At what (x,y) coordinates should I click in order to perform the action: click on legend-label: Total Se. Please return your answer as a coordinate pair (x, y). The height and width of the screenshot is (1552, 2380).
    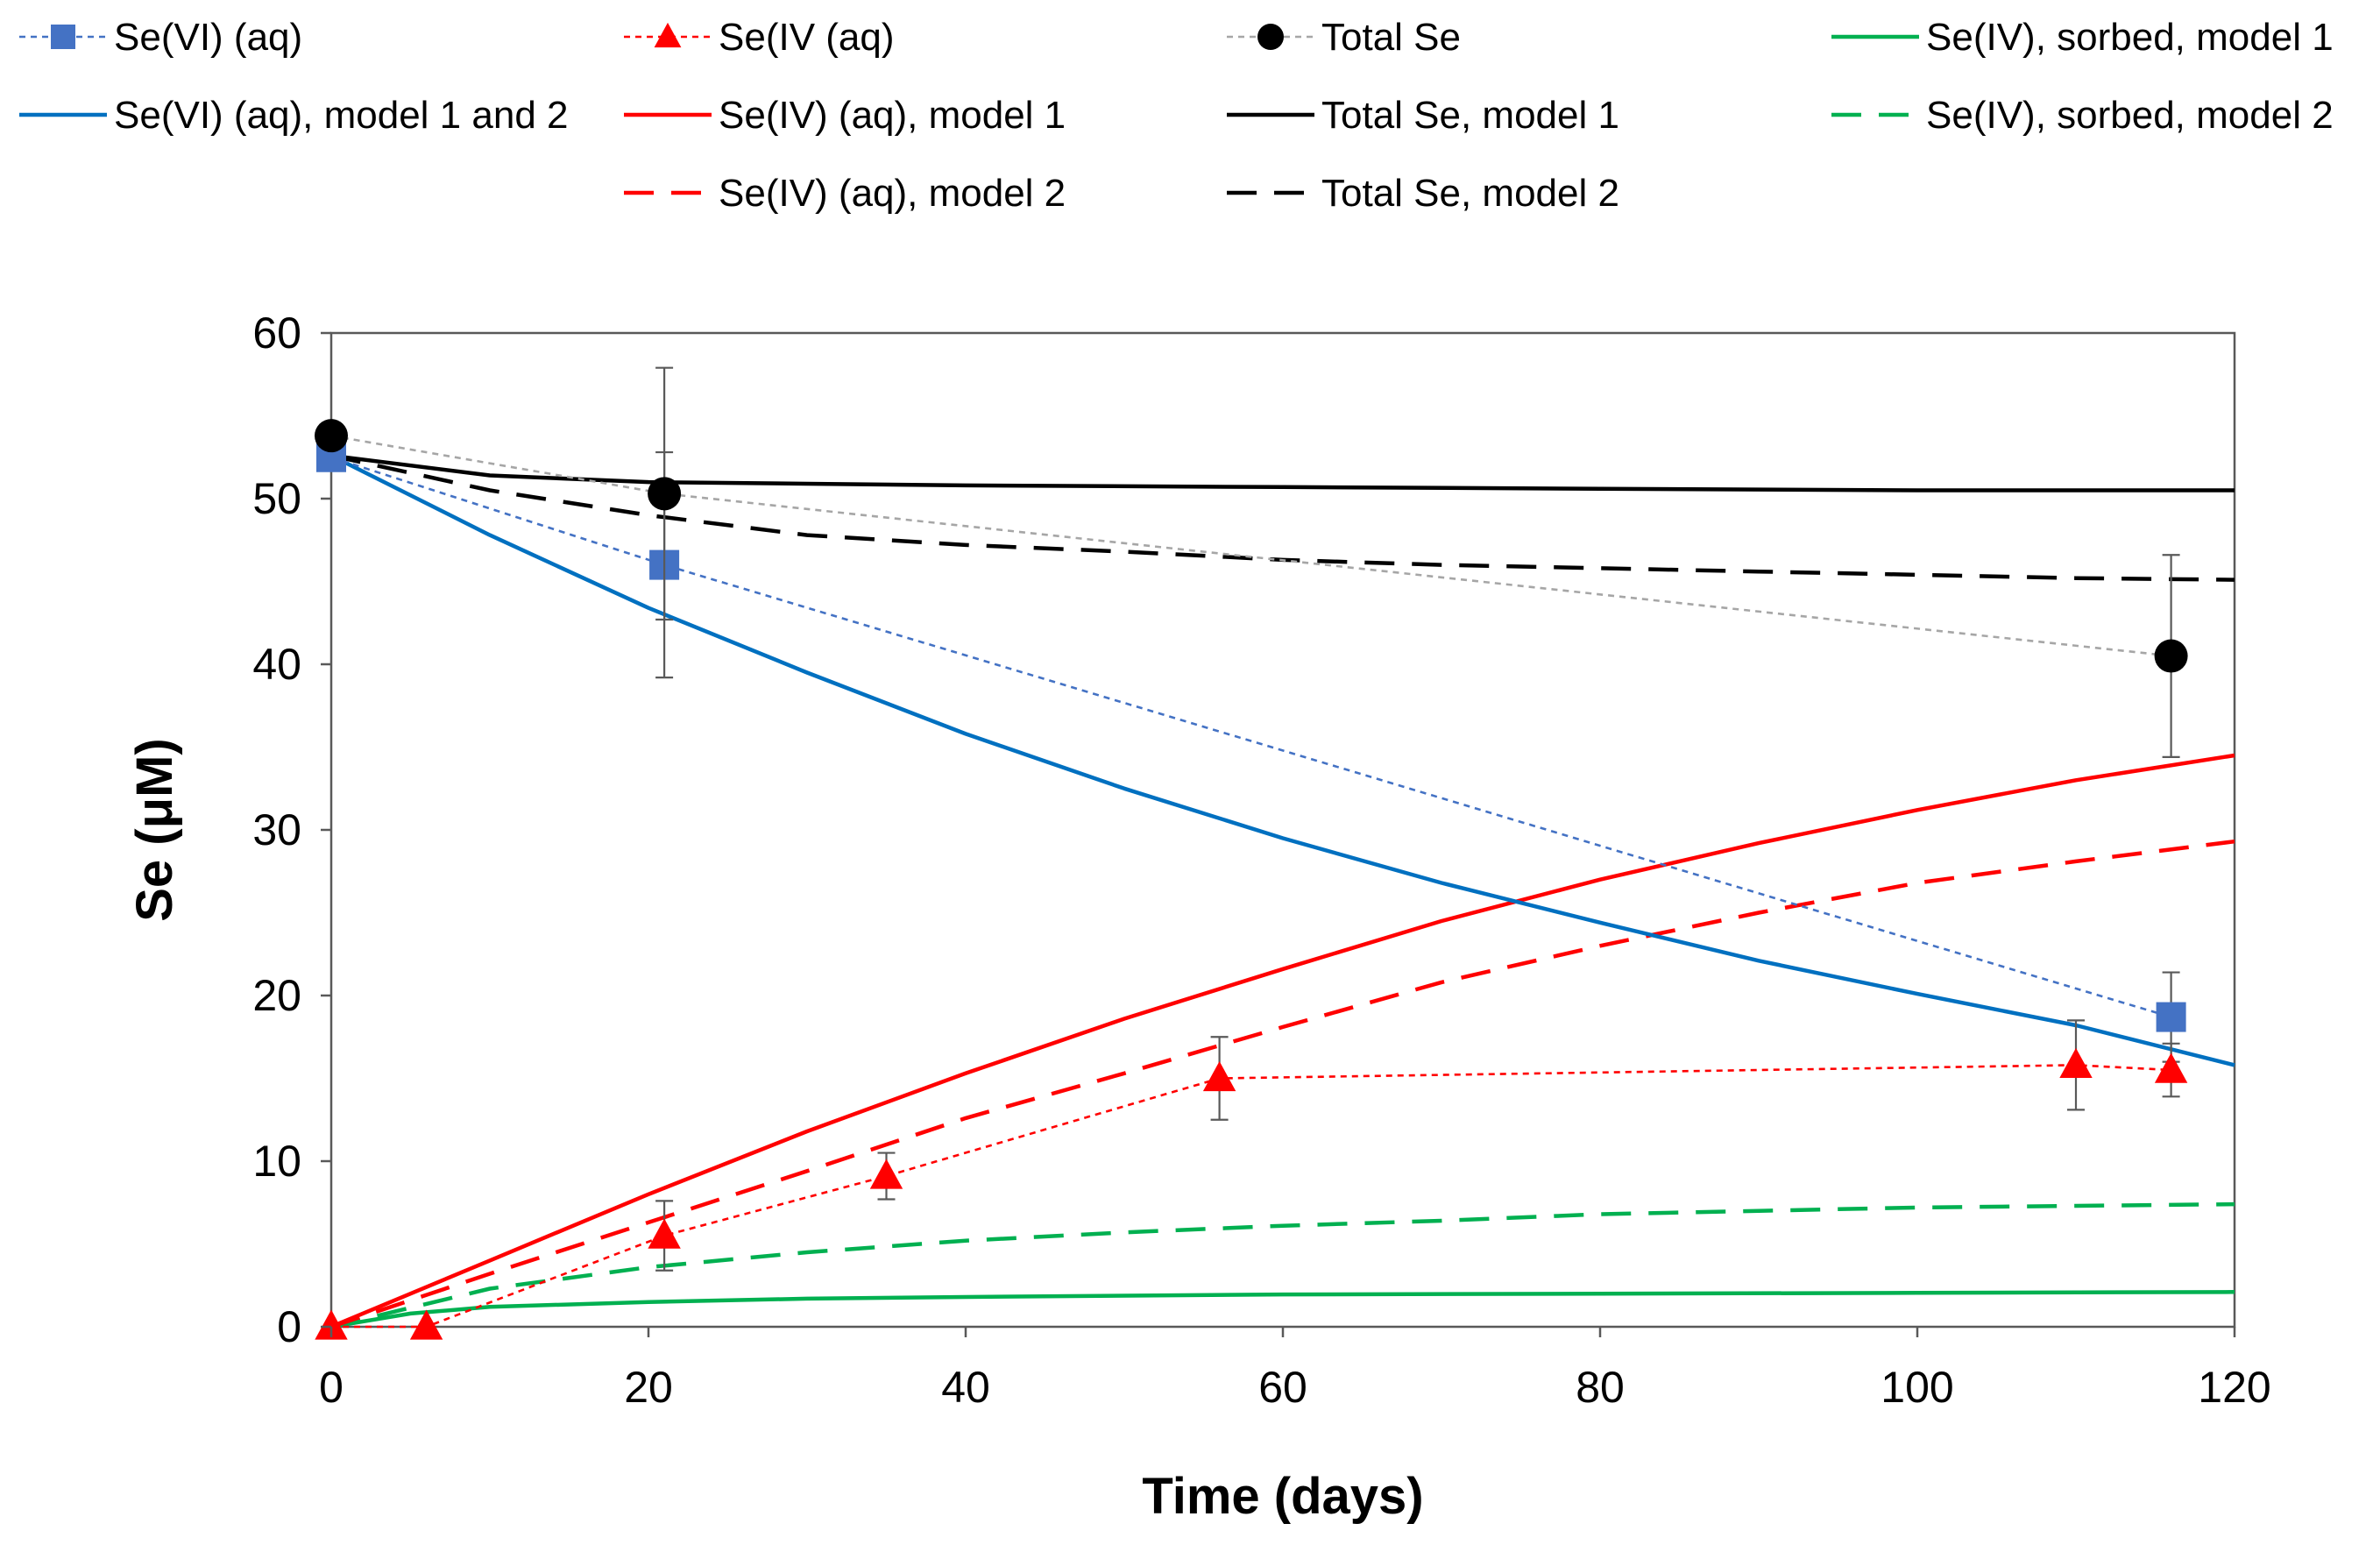
    Looking at the image, I should click on (1391, 37).